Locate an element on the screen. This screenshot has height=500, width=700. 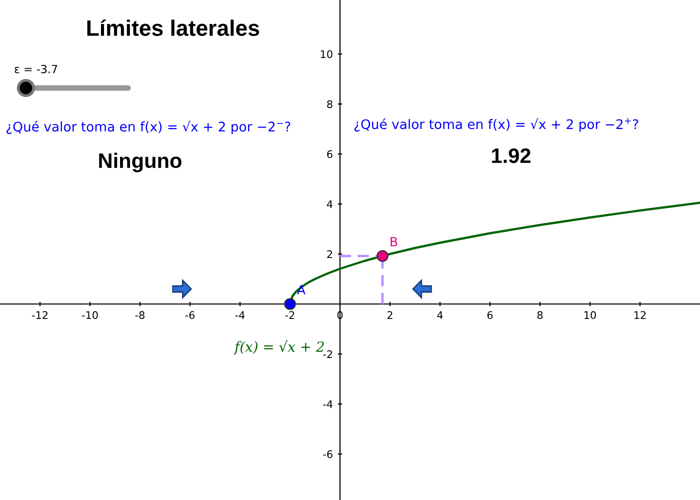
y-tick-label: -6 is located at coordinates (327, 454).